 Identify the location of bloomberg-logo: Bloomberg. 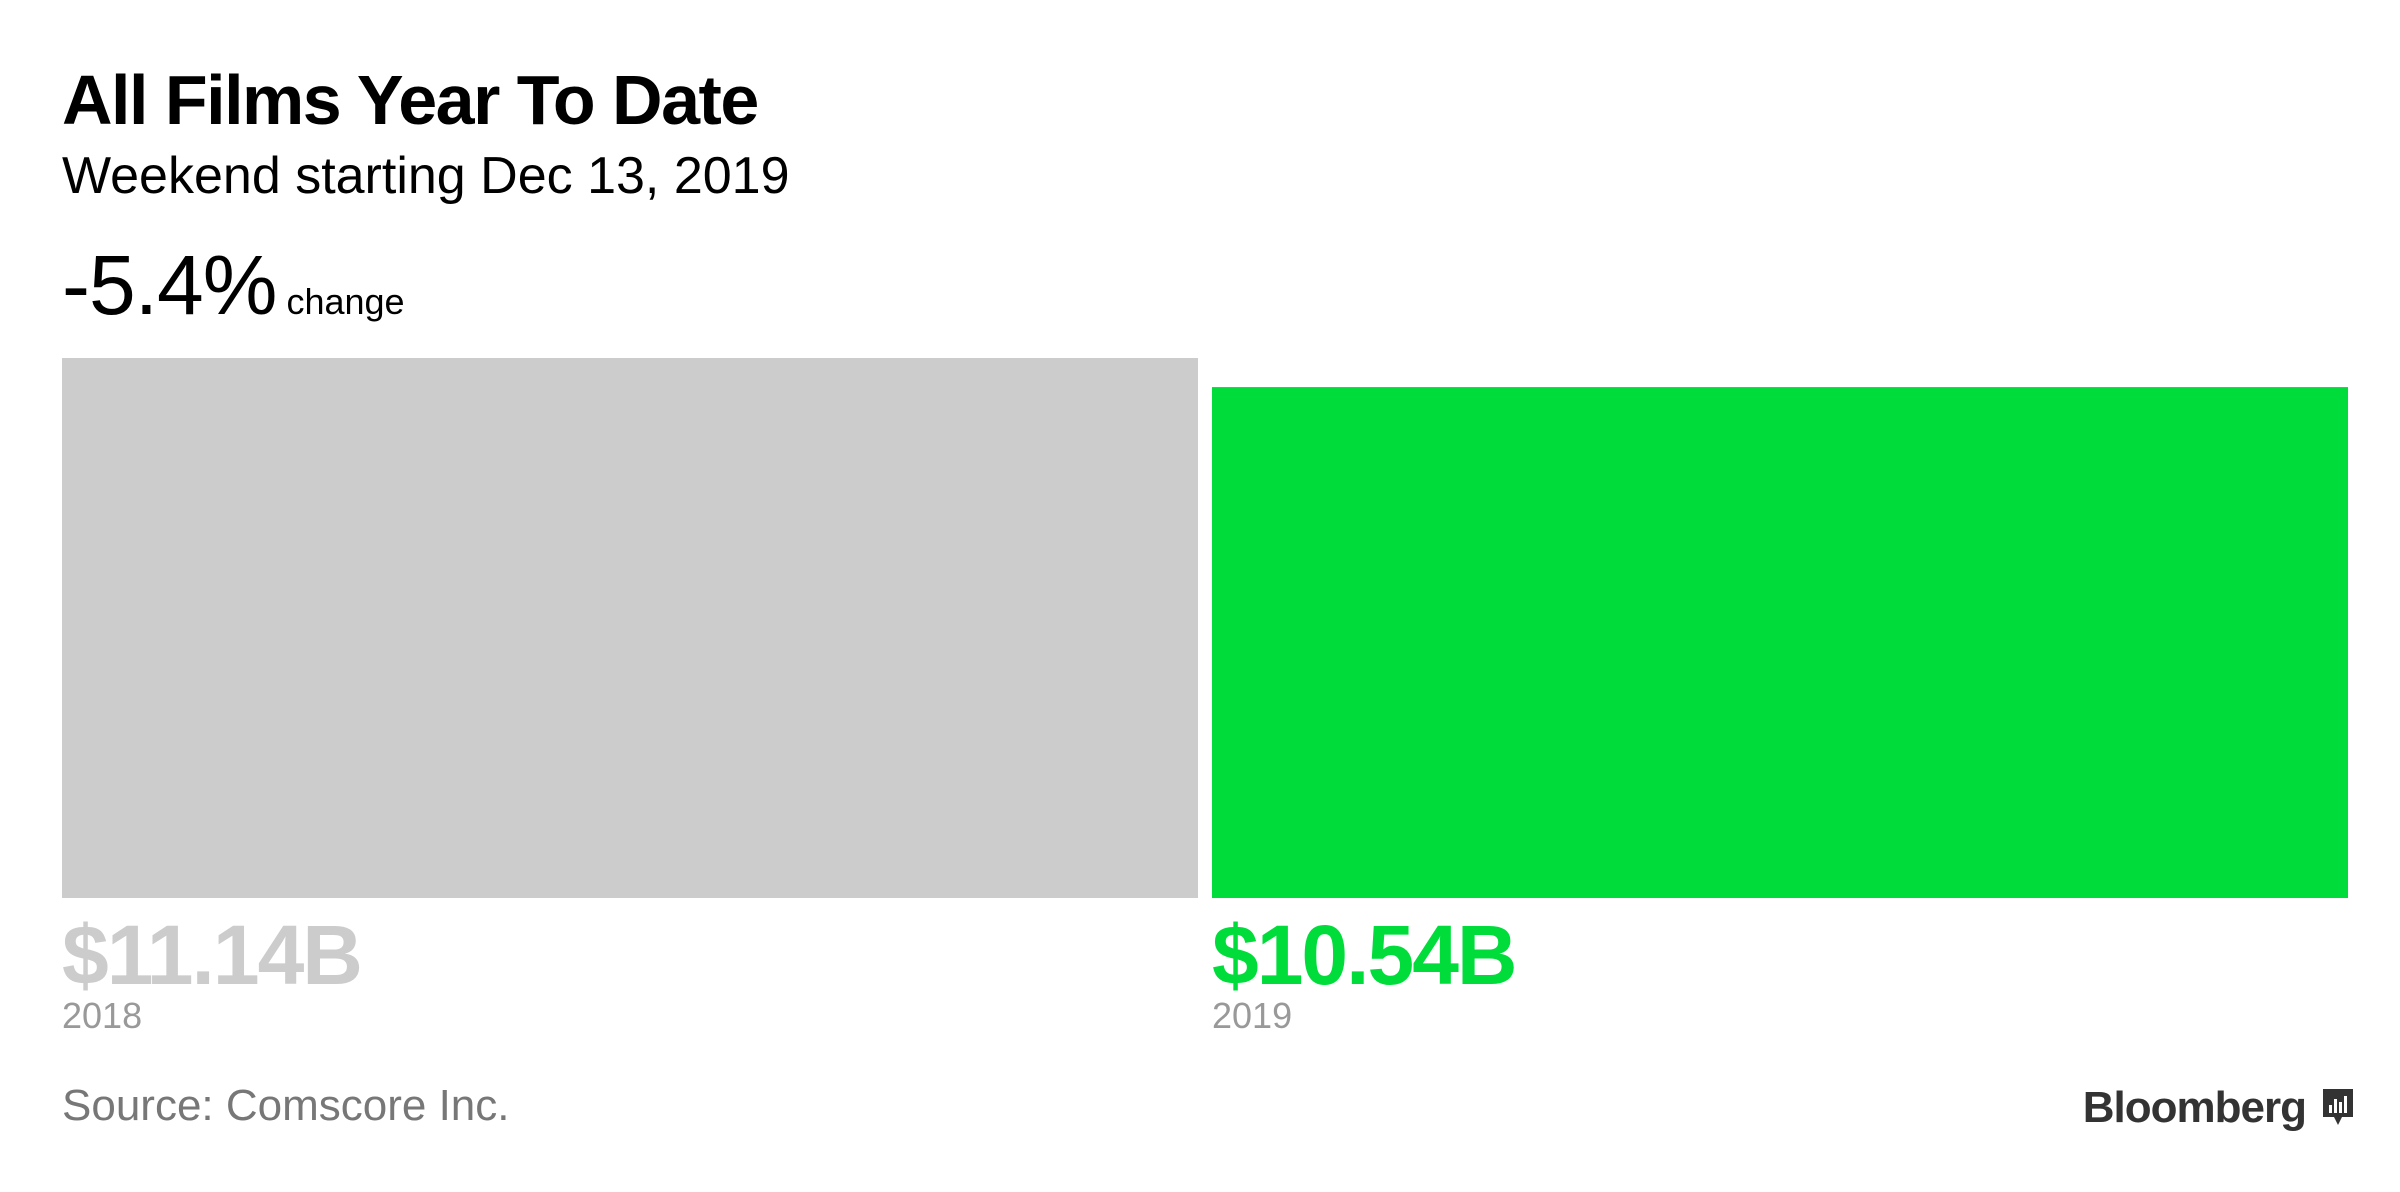
(2219, 1108).